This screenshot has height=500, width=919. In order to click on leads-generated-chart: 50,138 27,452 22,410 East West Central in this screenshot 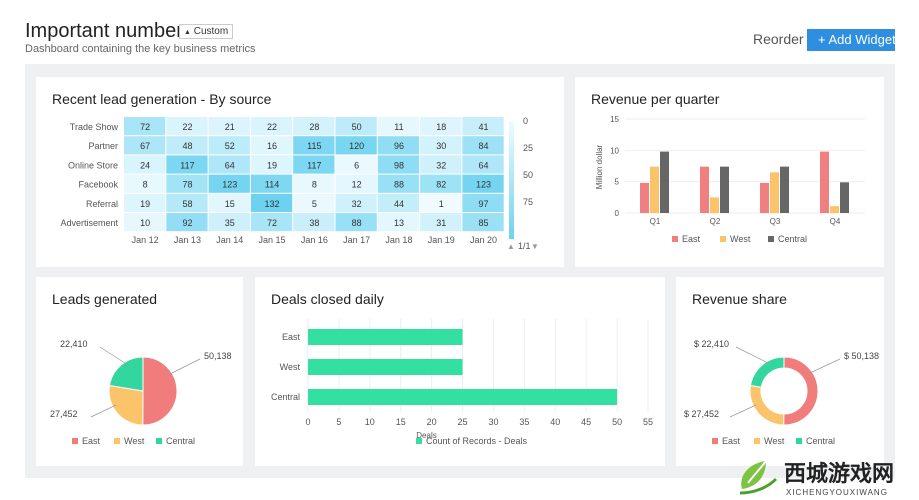, I will do `click(141, 392)`.